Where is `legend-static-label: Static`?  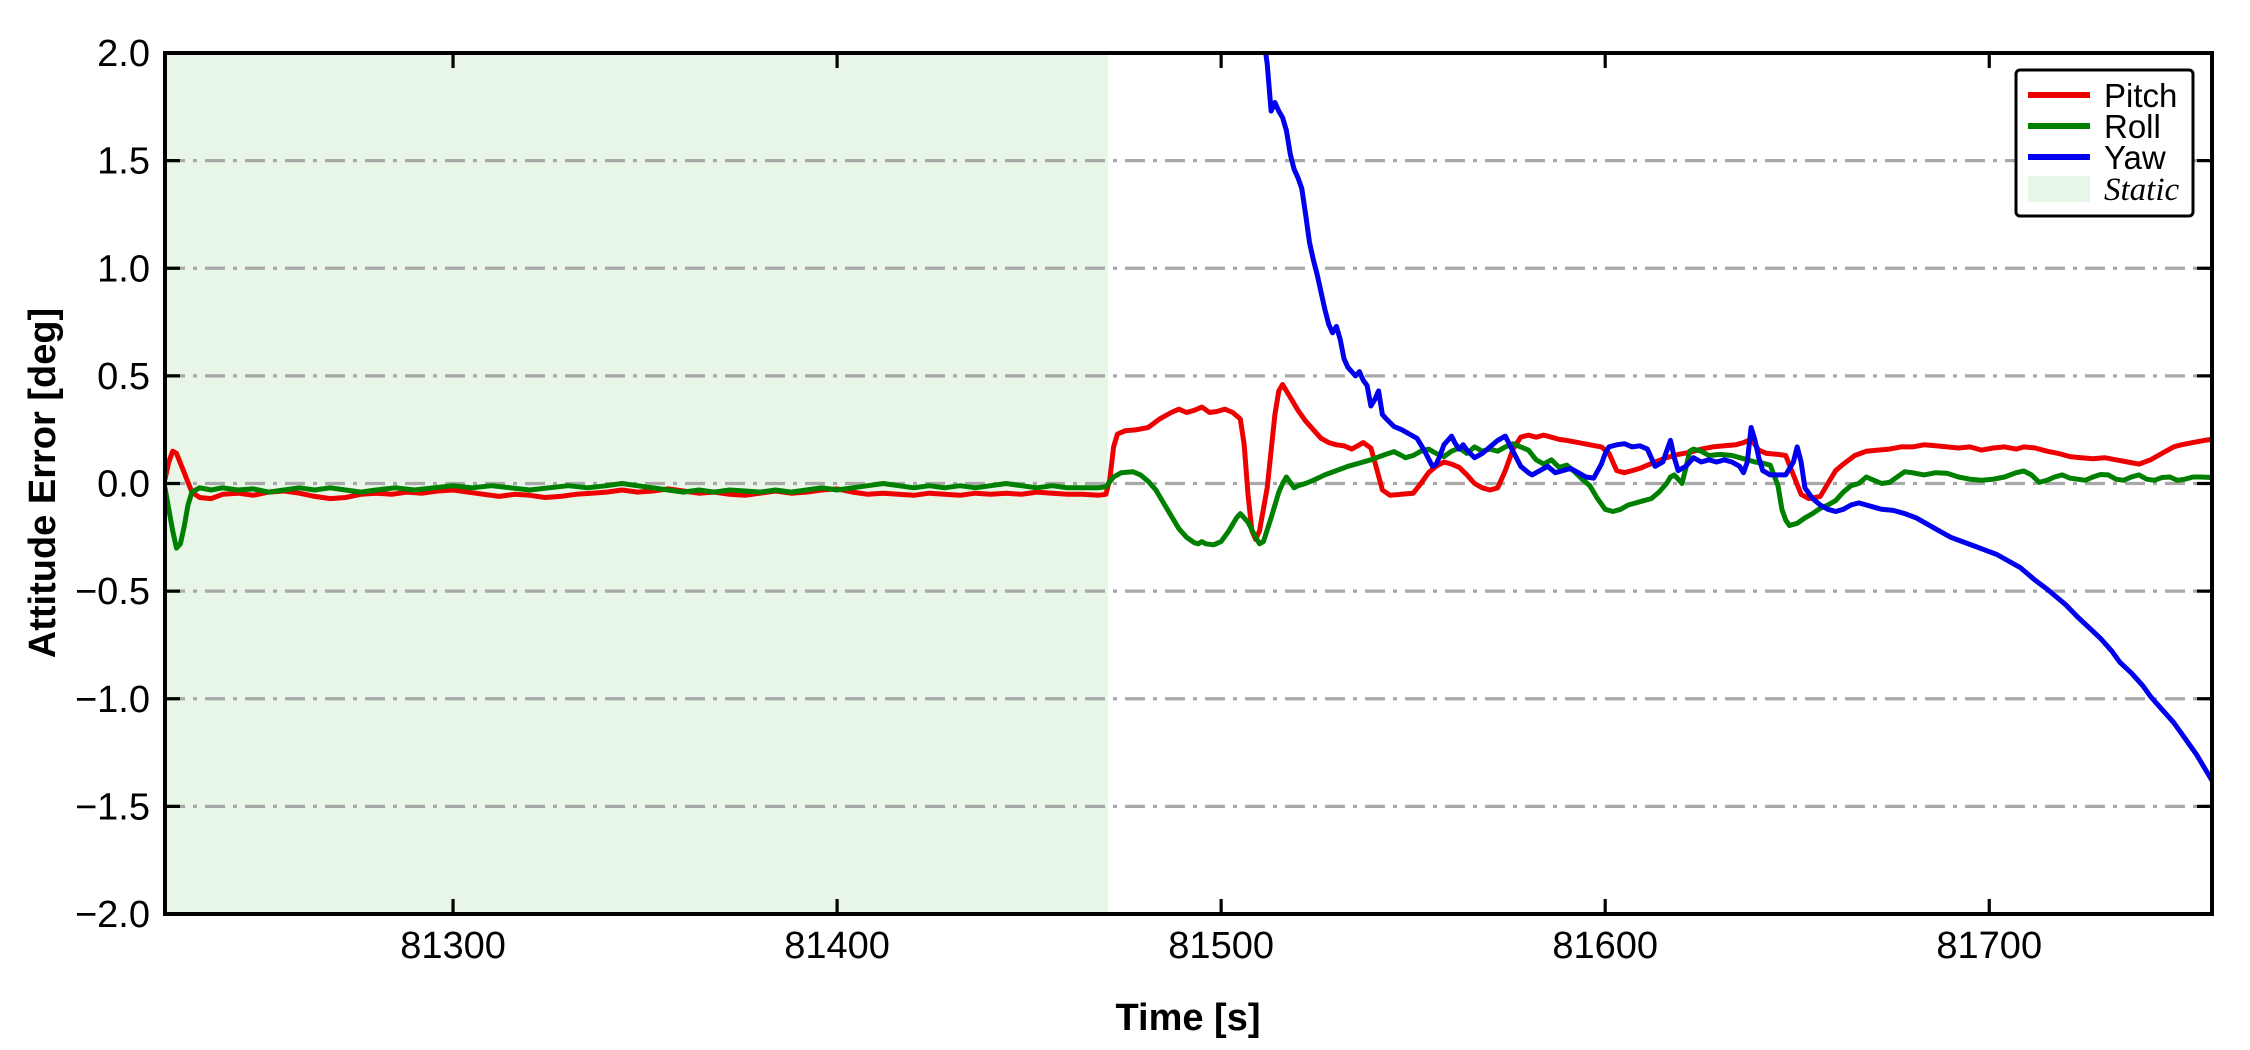
legend-static-label: Static is located at coordinates (2142, 190).